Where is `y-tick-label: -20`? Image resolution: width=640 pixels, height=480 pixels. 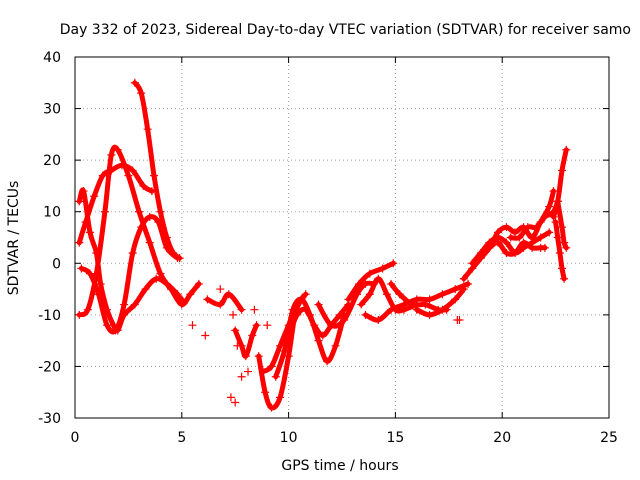
y-tick-label: -20 is located at coordinates (49, 367).